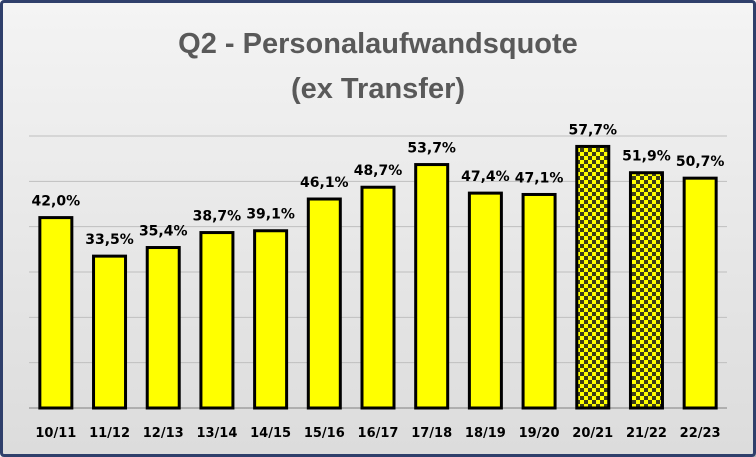  Describe the element at coordinates (646, 157) in the screenshot. I see `data-label: 51,9%` at that location.